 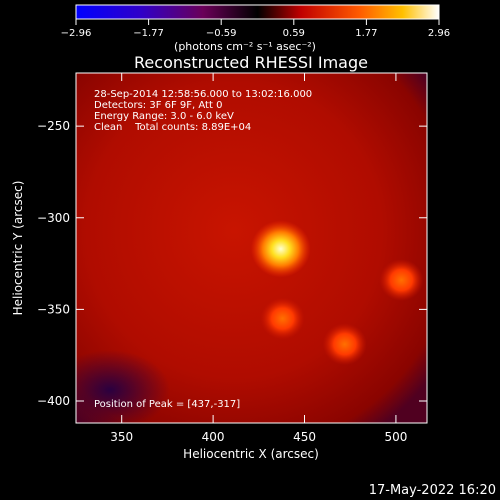 What do you see at coordinates (251, 62) in the screenshot?
I see `chart-title: Reconstructed RHESSI Image` at bounding box center [251, 62].